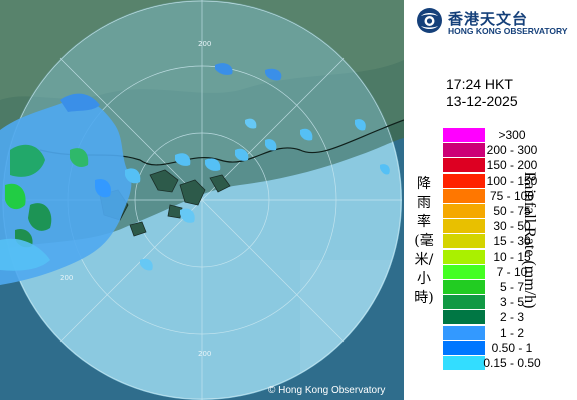 This screenshot has width=577, height=400. I want to click on legend-range-label: 1 - 2, so click(511, 332).